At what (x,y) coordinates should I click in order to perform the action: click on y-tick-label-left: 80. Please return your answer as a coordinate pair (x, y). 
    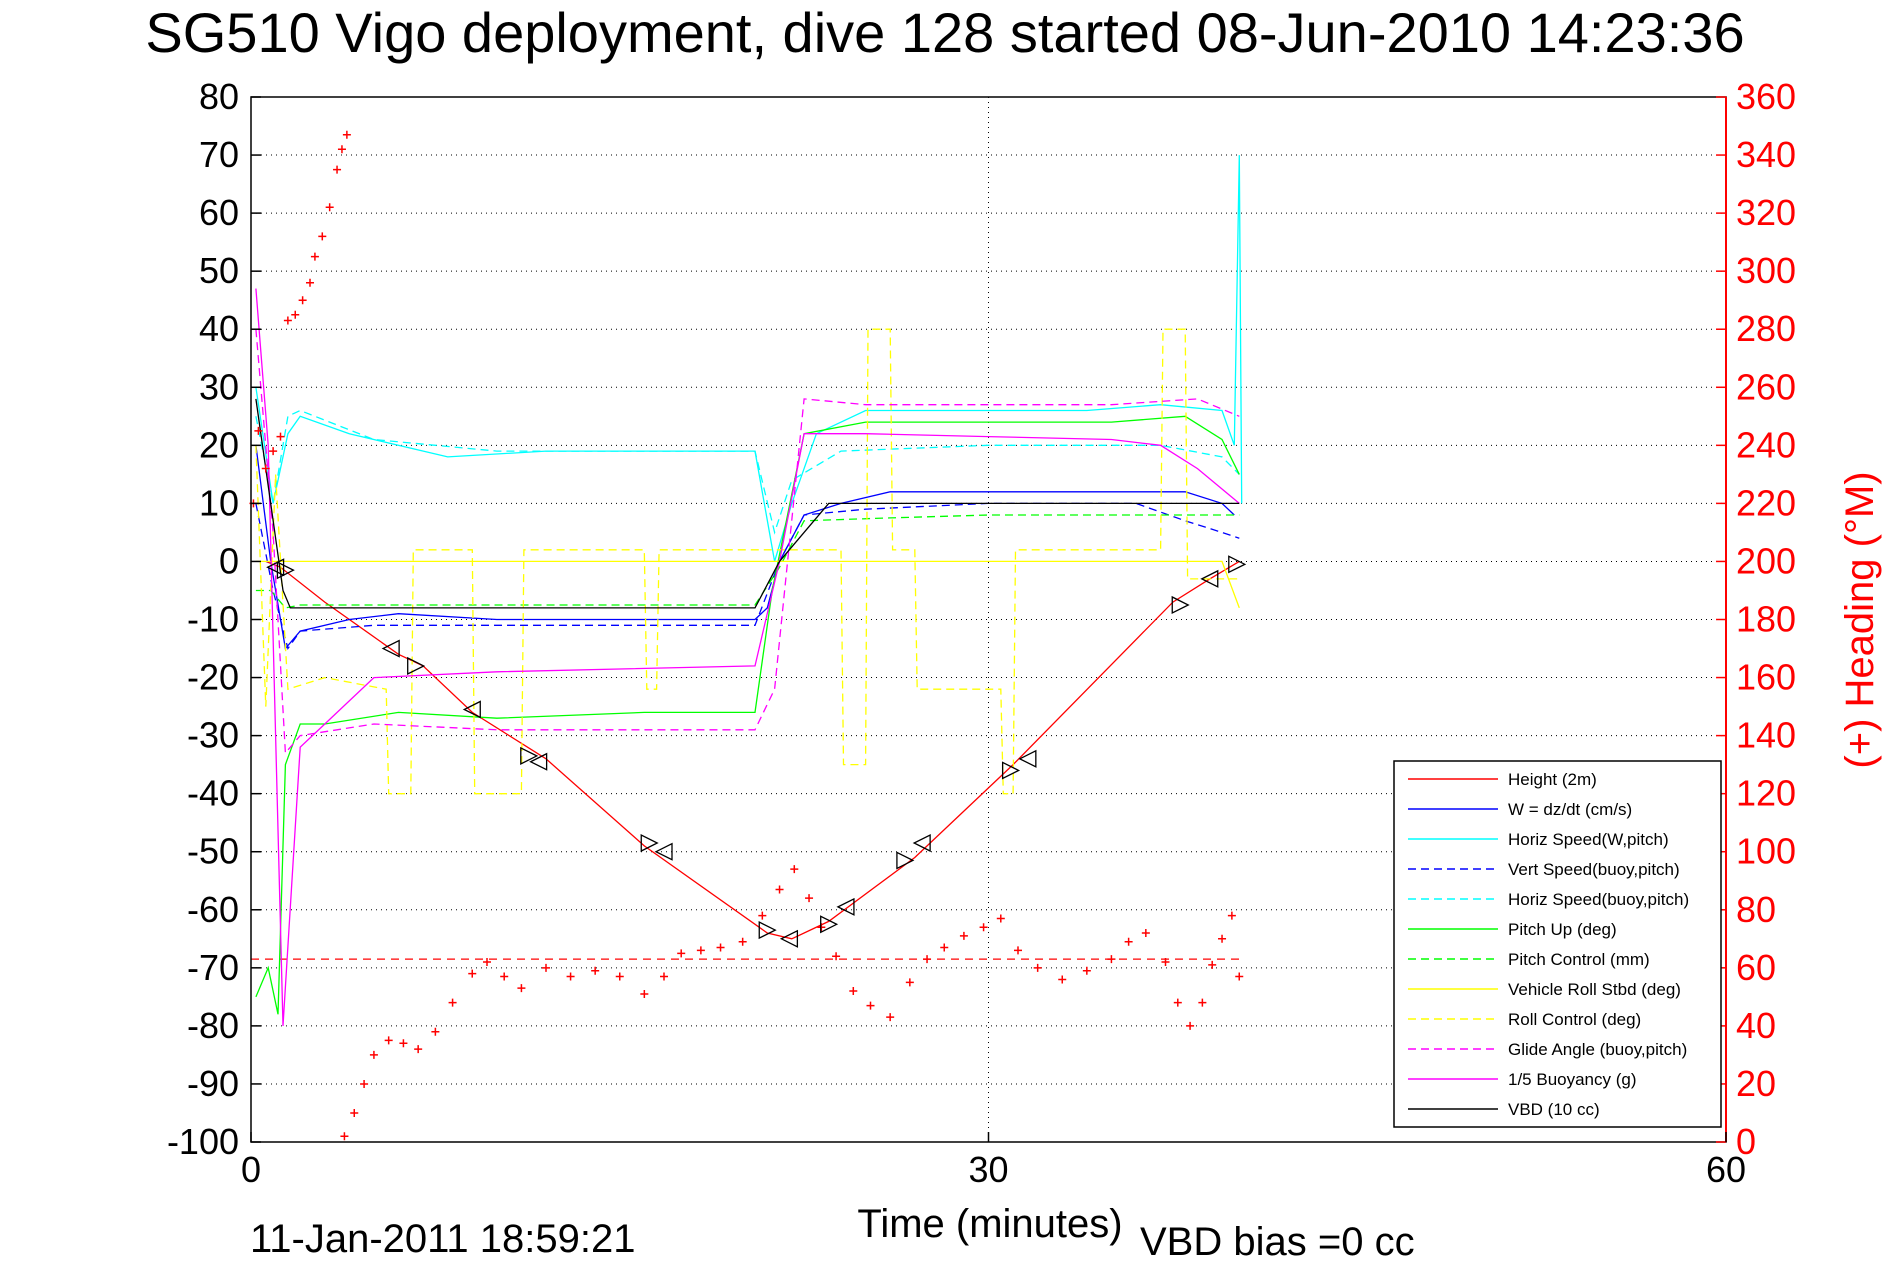
    Looking at the image, I should click on (219, 96).